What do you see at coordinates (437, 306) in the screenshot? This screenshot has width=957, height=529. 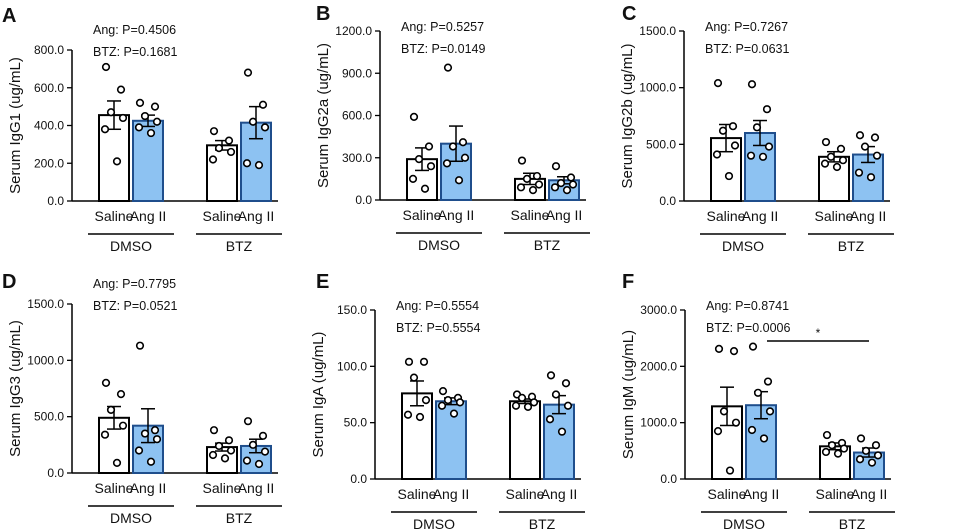 I see `stats-text: Ang: P=0.5554` at bounding box center [437, 306].